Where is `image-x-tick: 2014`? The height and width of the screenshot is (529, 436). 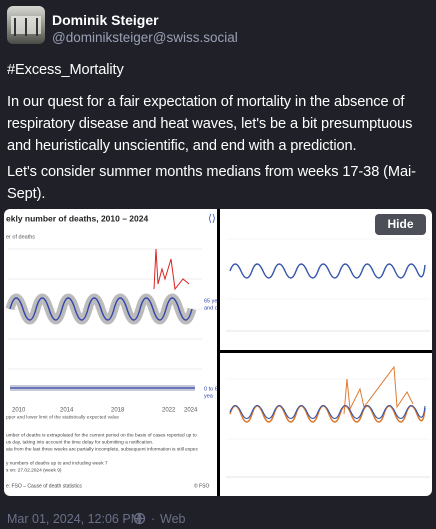
image-x-tick: 2014 is located at coordinates (67, 411).